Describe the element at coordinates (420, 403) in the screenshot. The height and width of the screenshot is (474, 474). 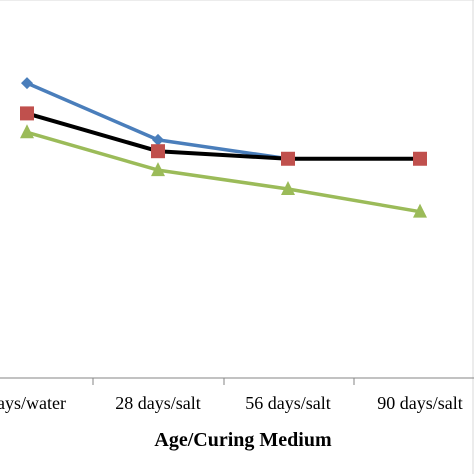
I see `x-tick-label: 90 days/salt` at that location.